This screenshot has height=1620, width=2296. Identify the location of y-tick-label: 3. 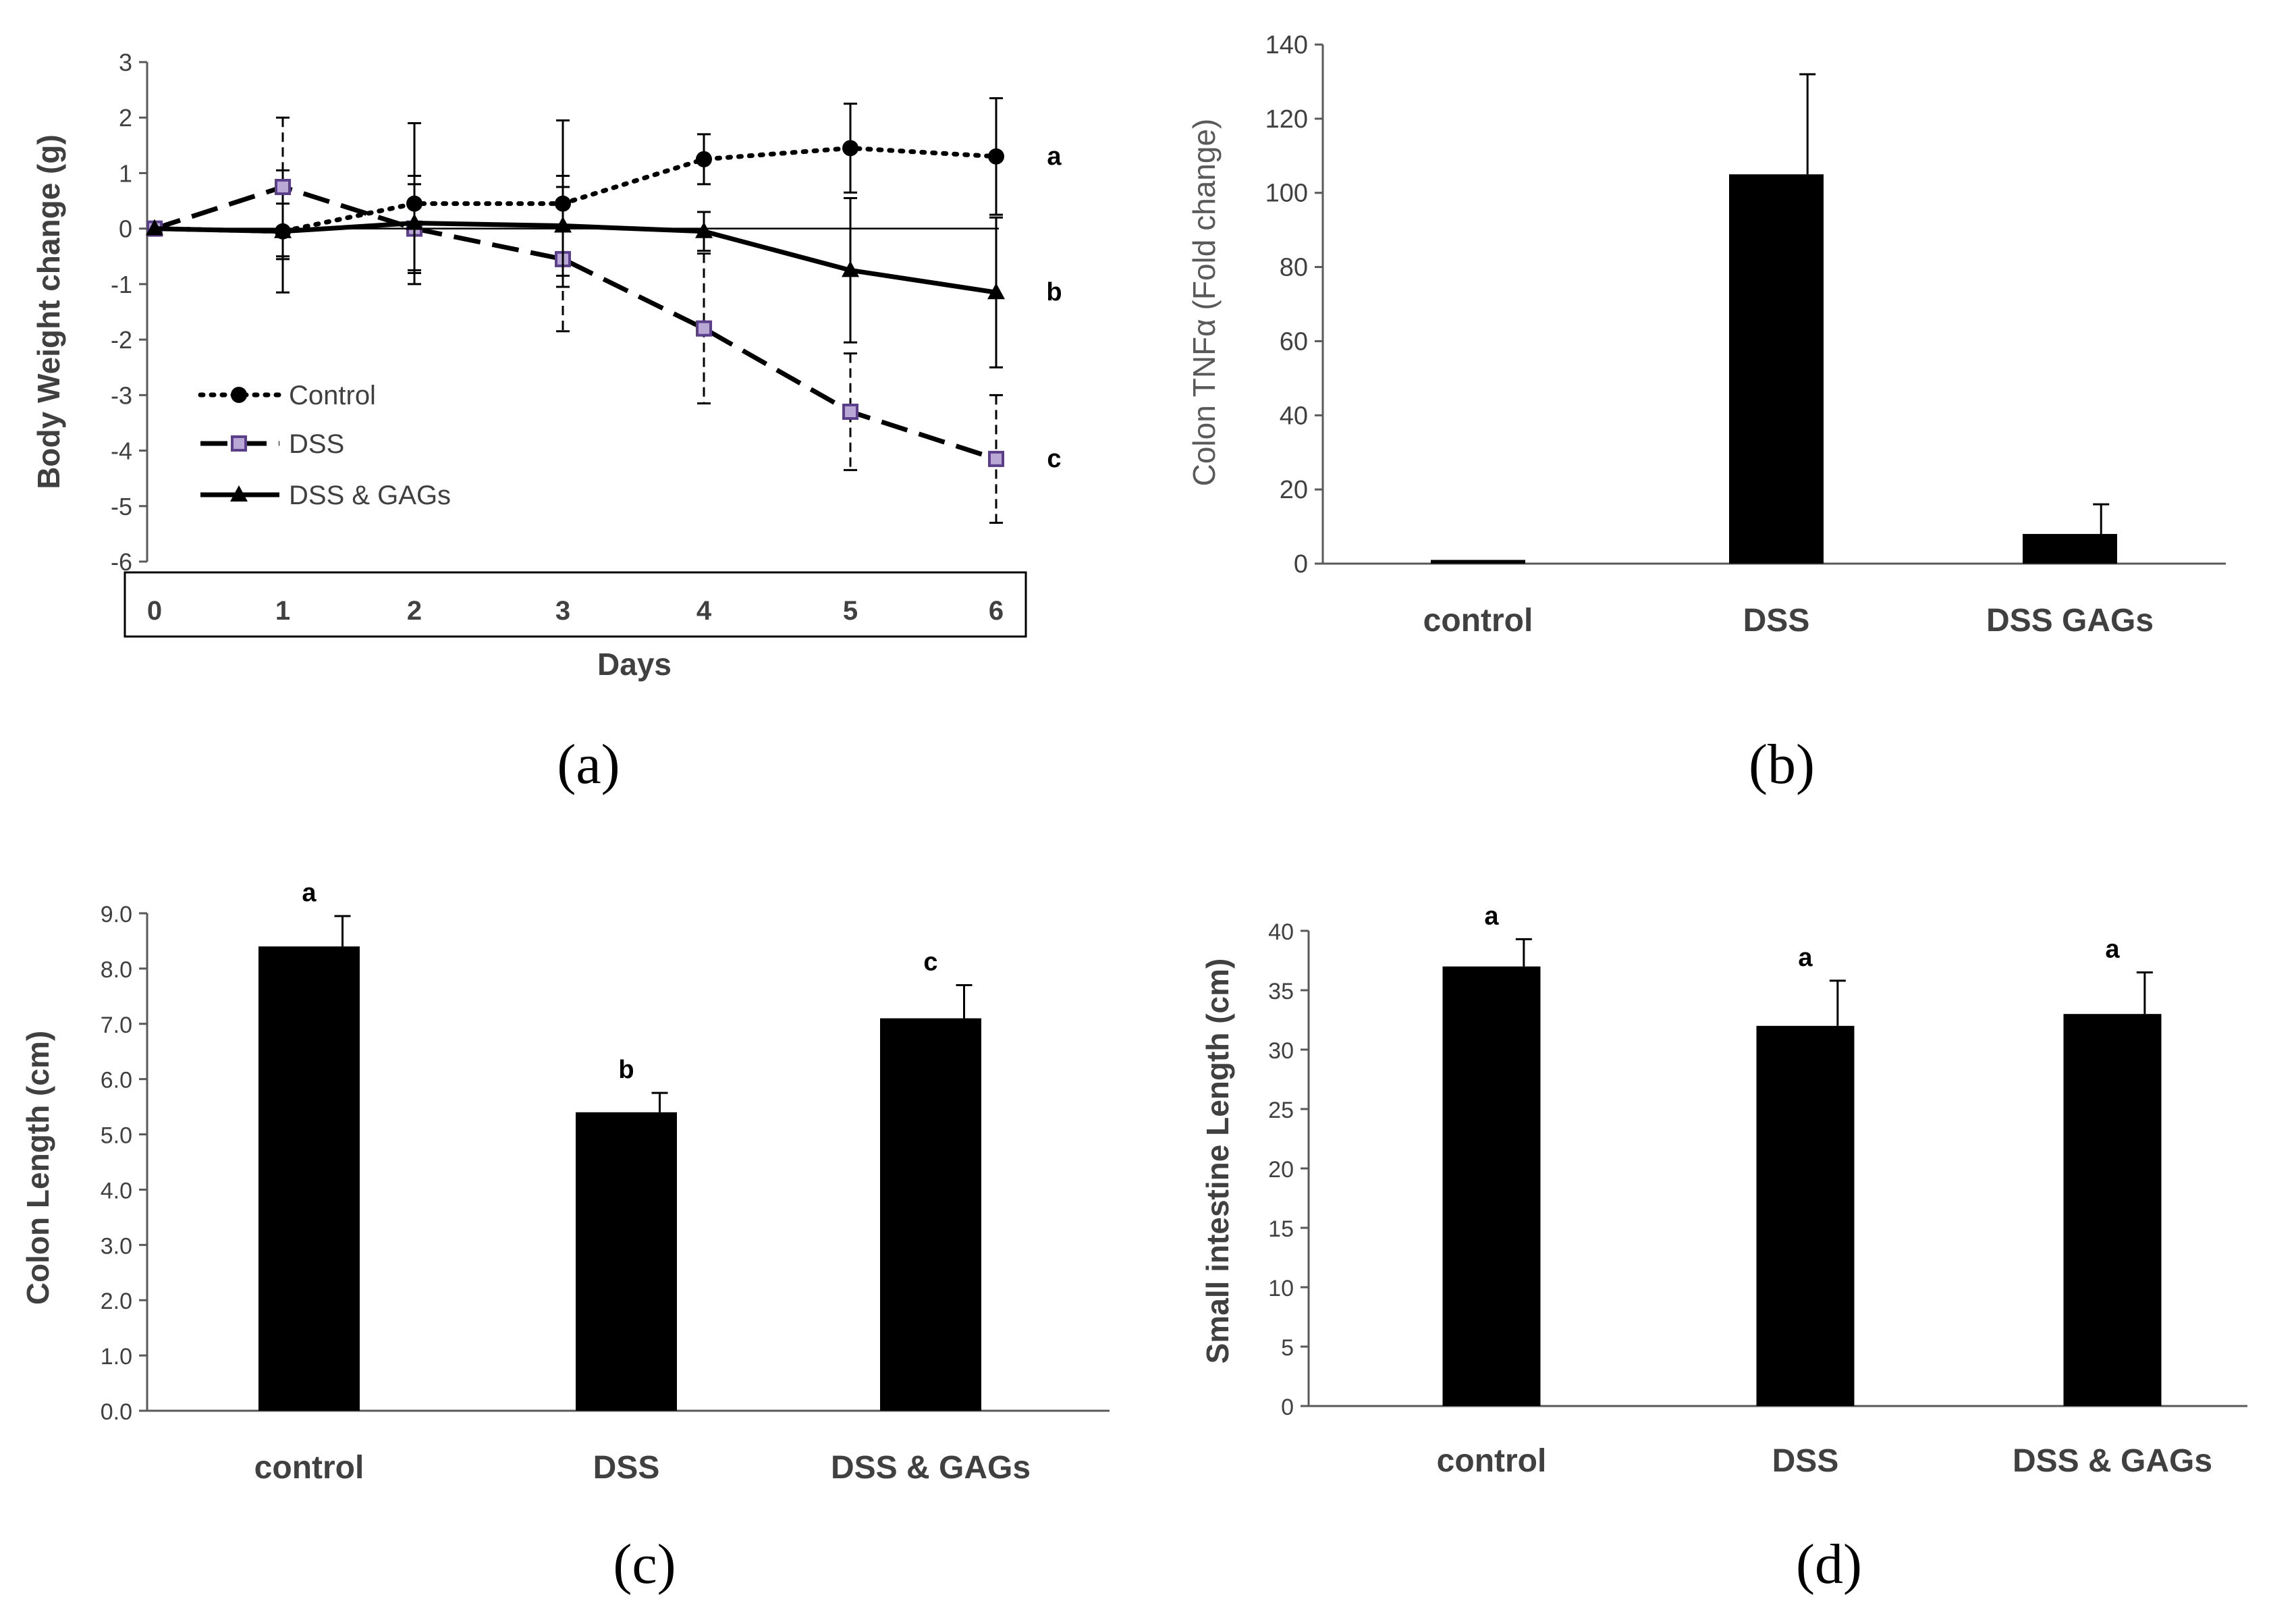
(125, 62).